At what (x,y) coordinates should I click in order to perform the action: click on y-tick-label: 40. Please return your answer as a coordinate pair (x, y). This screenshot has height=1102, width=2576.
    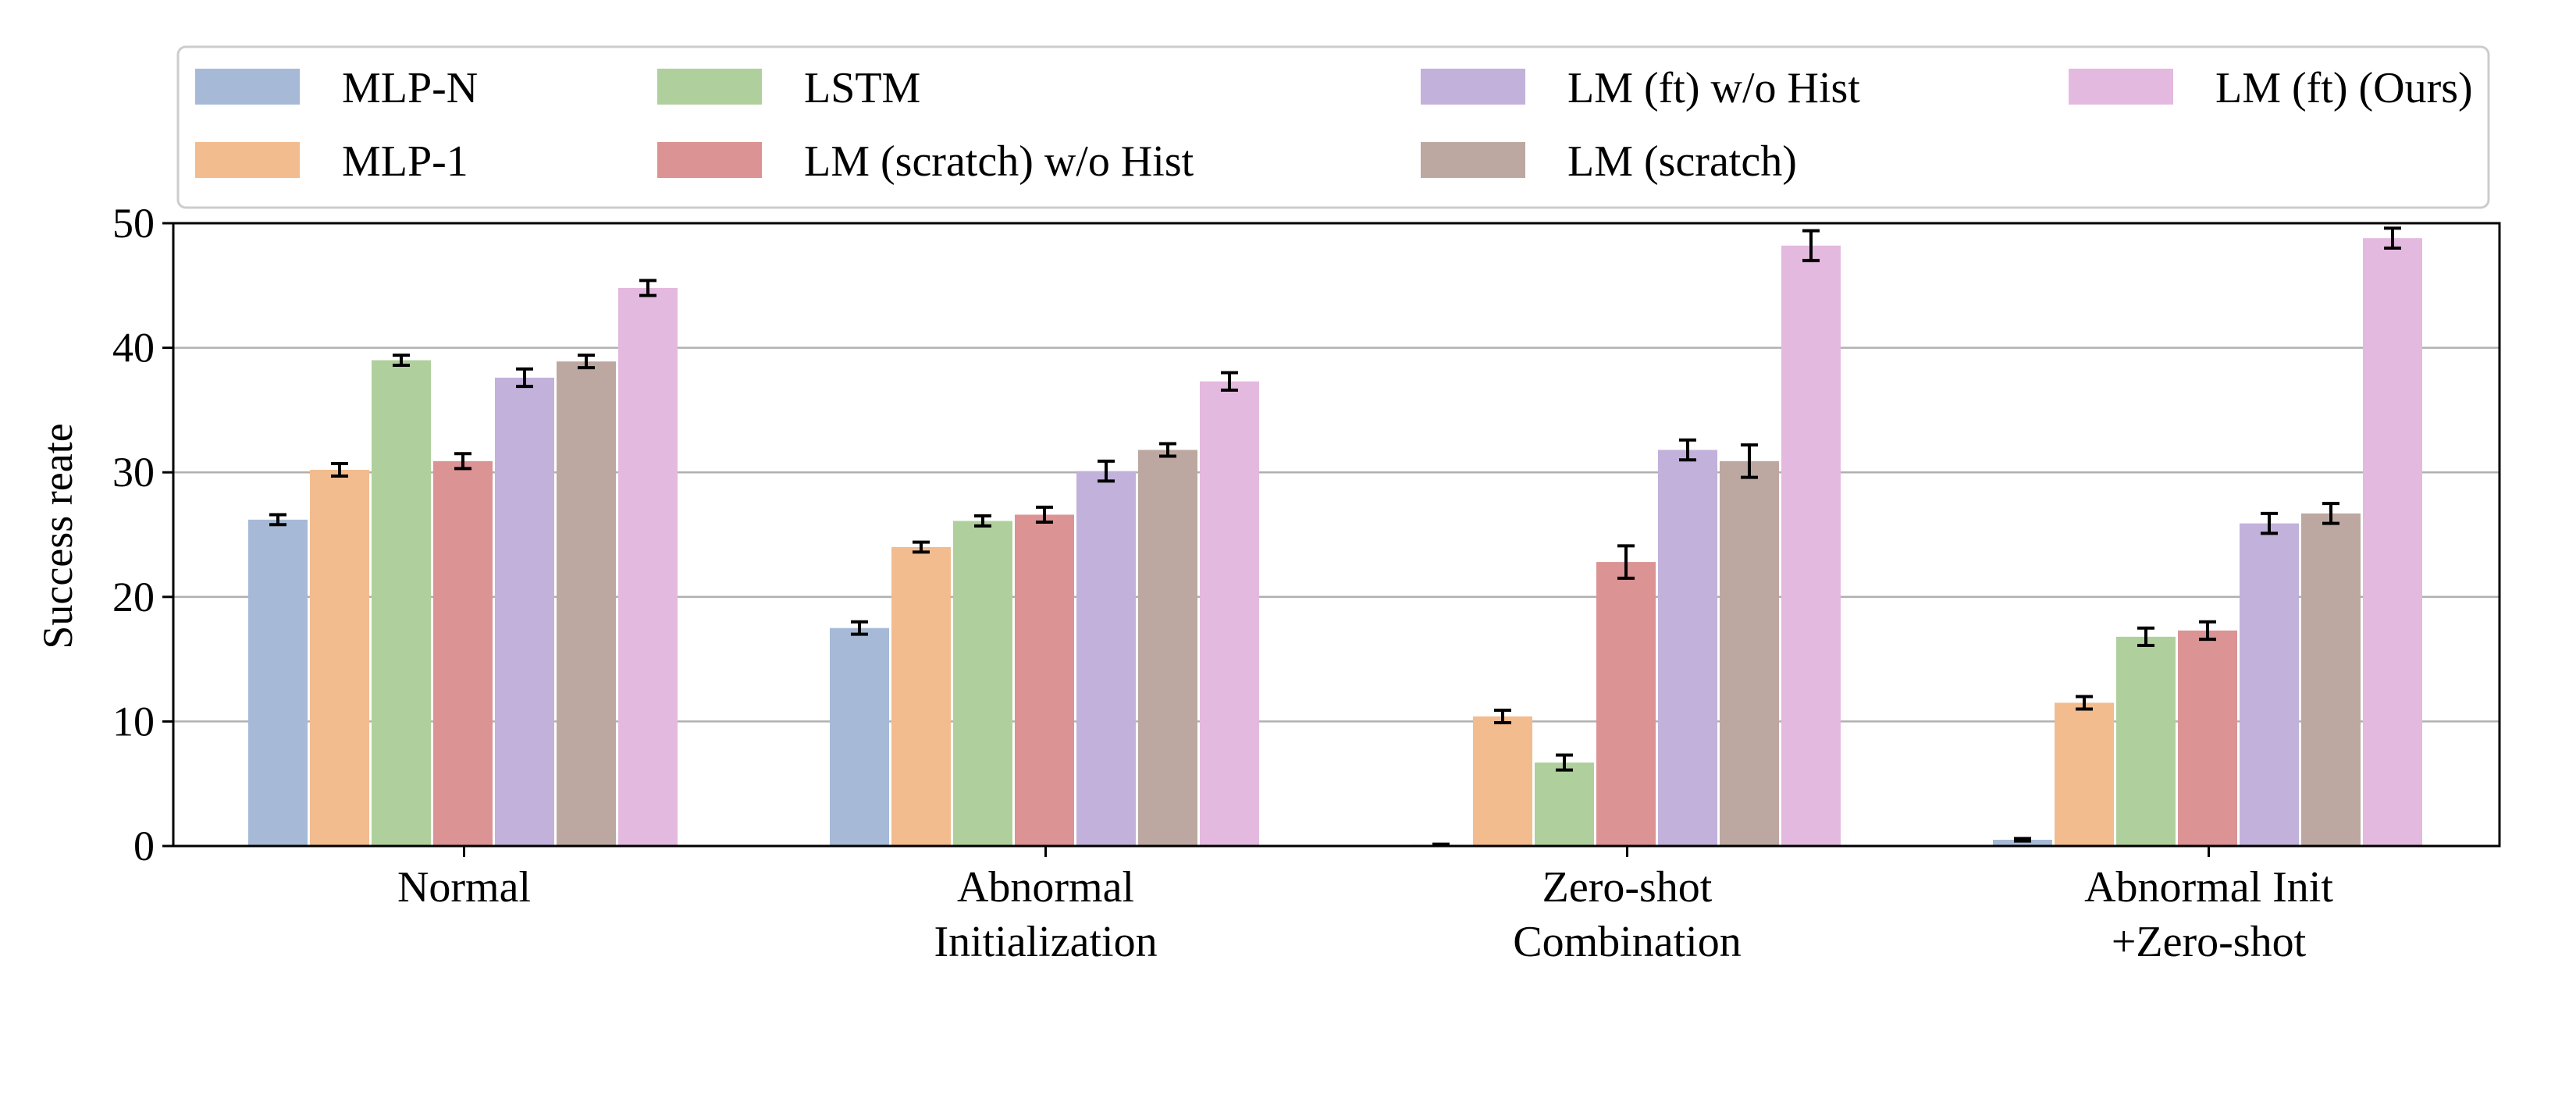
    Looking at the image, I should click on (133, 348).